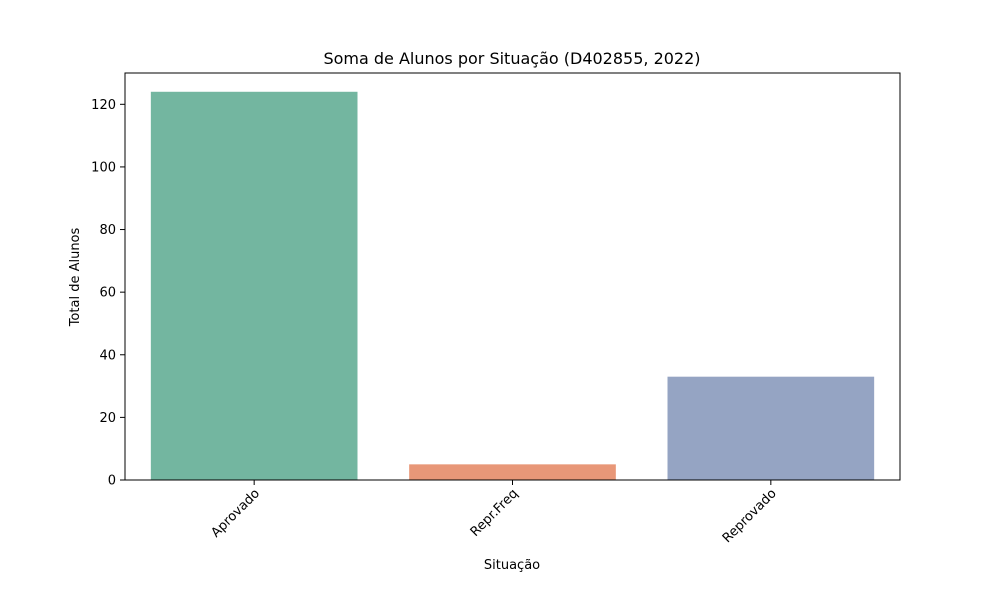 This screenshot has height=600, width=1000. What do you see at coordinates (107, 230) in the screenshot?
I see `y-tick-label: 80` at bounding box center [107, 230].